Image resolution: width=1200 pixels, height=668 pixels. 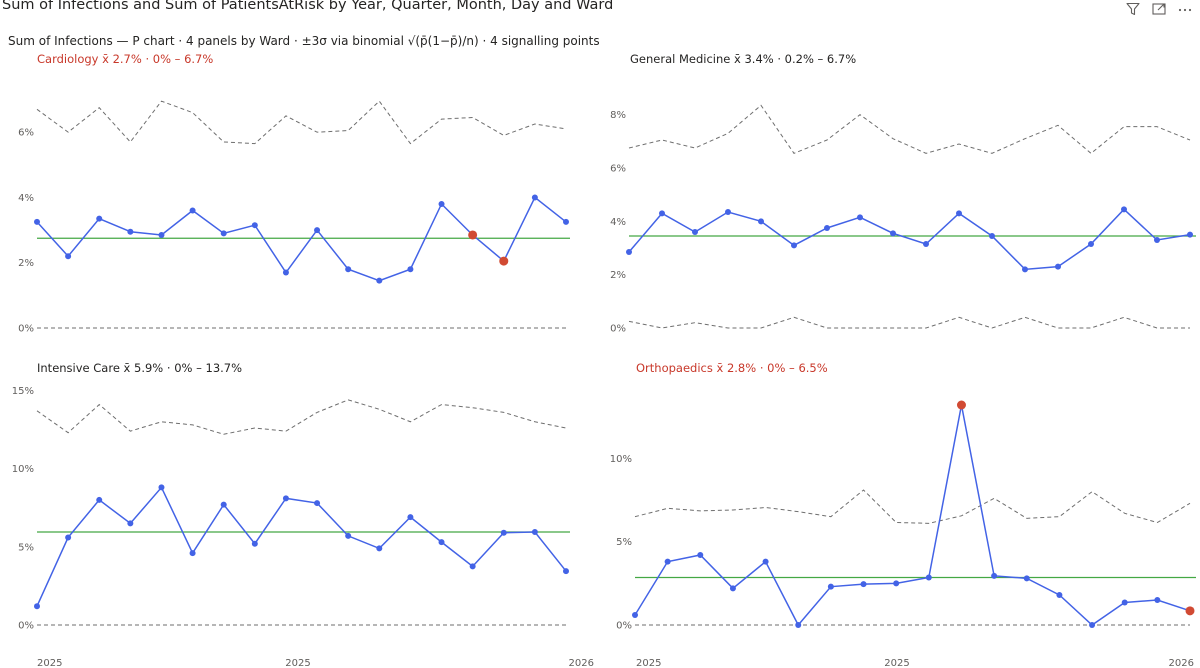 I want to click on panel-title: General Medicine x̄ 3.4% · 0.2% – 6.7%, so click(x=743, y=59).